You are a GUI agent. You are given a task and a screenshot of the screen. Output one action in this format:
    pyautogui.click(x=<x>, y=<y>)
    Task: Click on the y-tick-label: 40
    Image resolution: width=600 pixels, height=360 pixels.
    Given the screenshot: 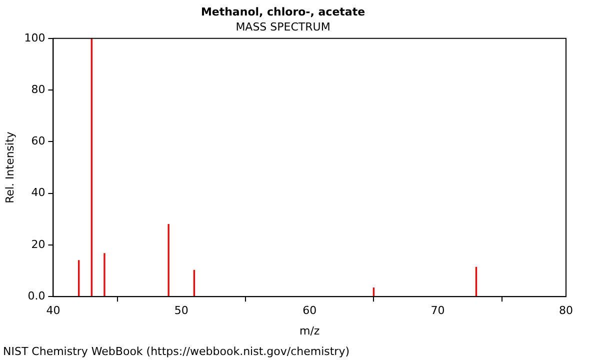 What is the action you would take?
    pyautogui.click(x=38, y=193)
    